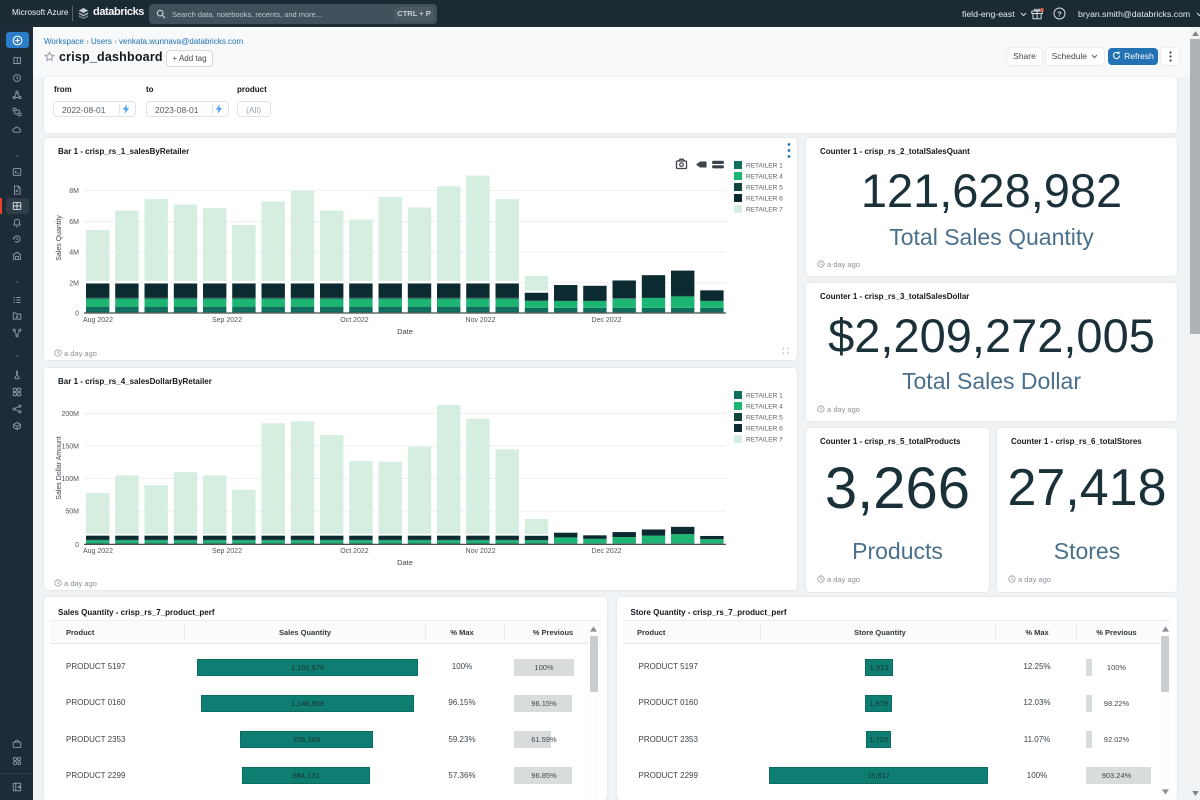  What do you see at coordinates (59, 238) in the screenshot?
I see `svg-text: Sales Quantity` at bounding box center [59, 238].